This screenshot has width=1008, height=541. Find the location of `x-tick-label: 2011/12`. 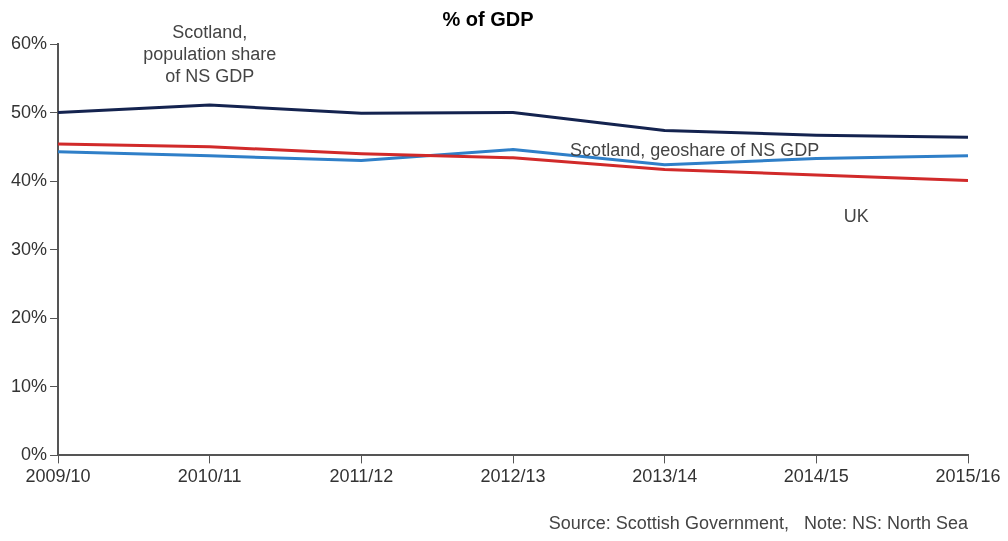

x-tick-label: 2011/12 is located at coordinates (361, 476).